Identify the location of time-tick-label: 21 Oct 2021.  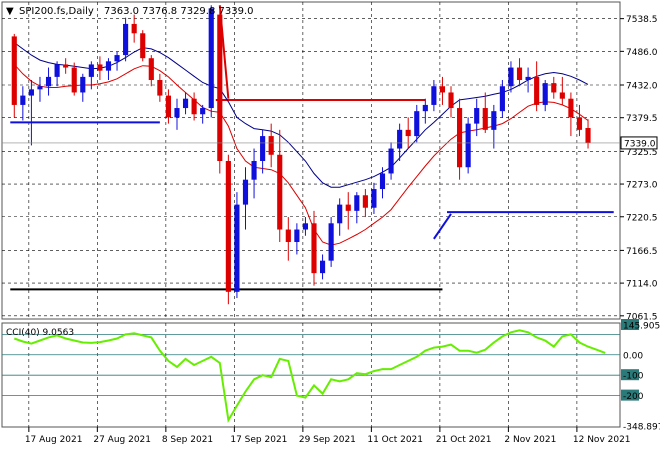
(464, 440).